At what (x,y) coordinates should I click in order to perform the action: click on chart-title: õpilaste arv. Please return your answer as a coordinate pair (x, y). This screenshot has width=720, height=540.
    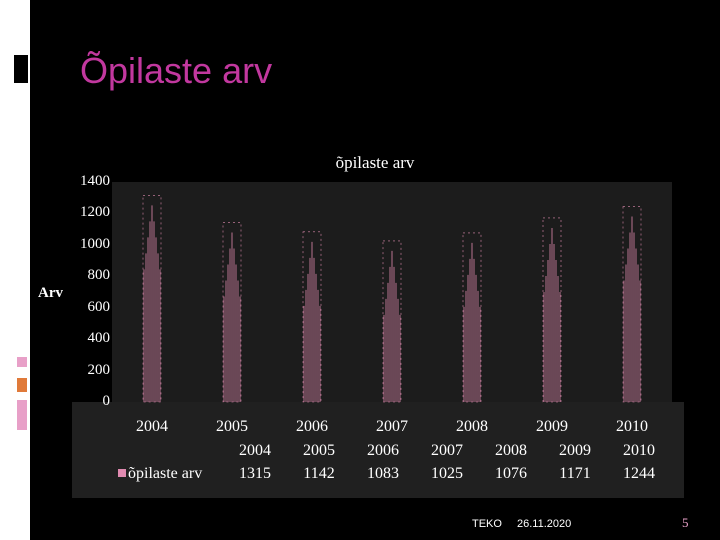
    Looking at the image, I should click on (375, 162).